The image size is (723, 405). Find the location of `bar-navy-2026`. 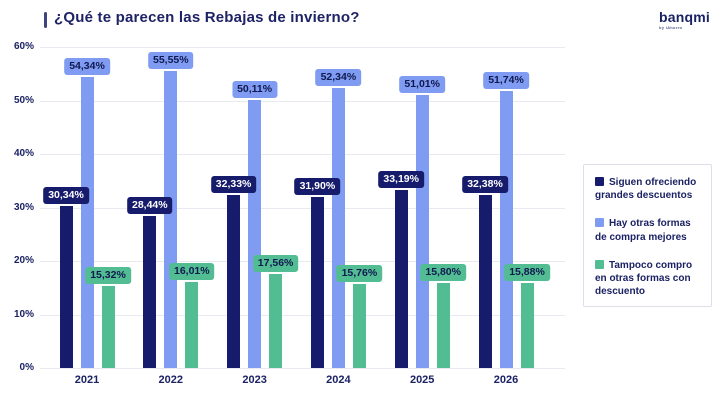

bar-navy-2026 is located at coordinates (485, 281).